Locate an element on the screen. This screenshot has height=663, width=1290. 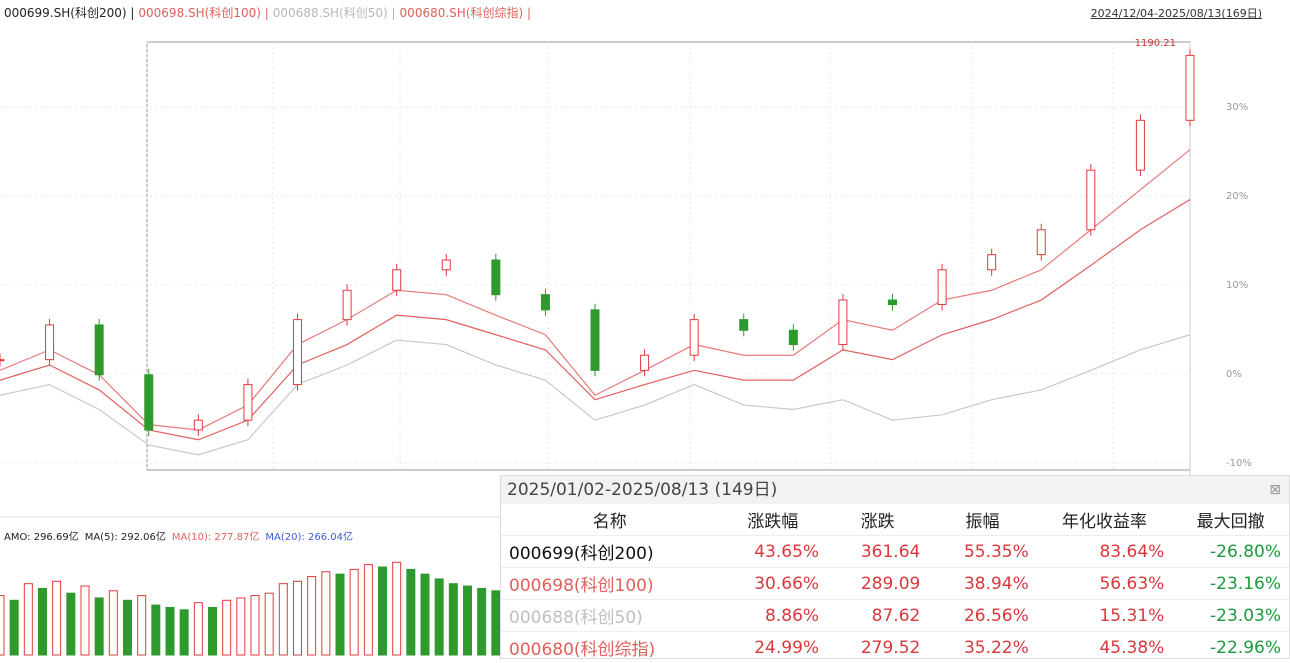
table-cell: 38.94% is located at coordinates (982, 584).